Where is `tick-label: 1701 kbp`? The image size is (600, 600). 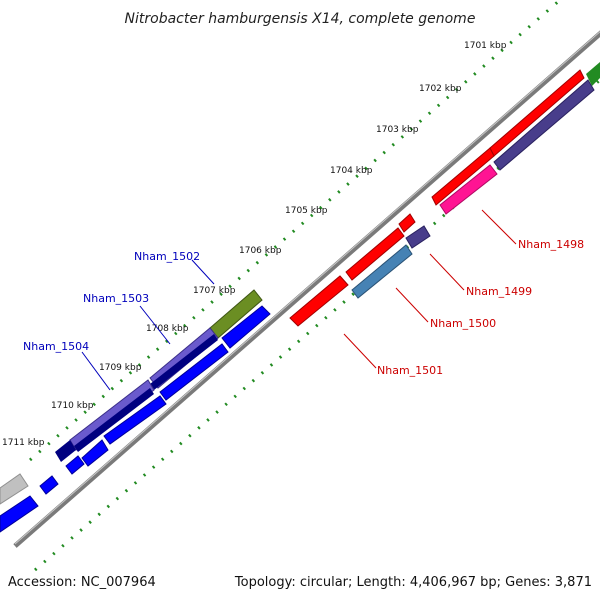 tick-label: 1701 kbp is located at coordinates (485, 46).